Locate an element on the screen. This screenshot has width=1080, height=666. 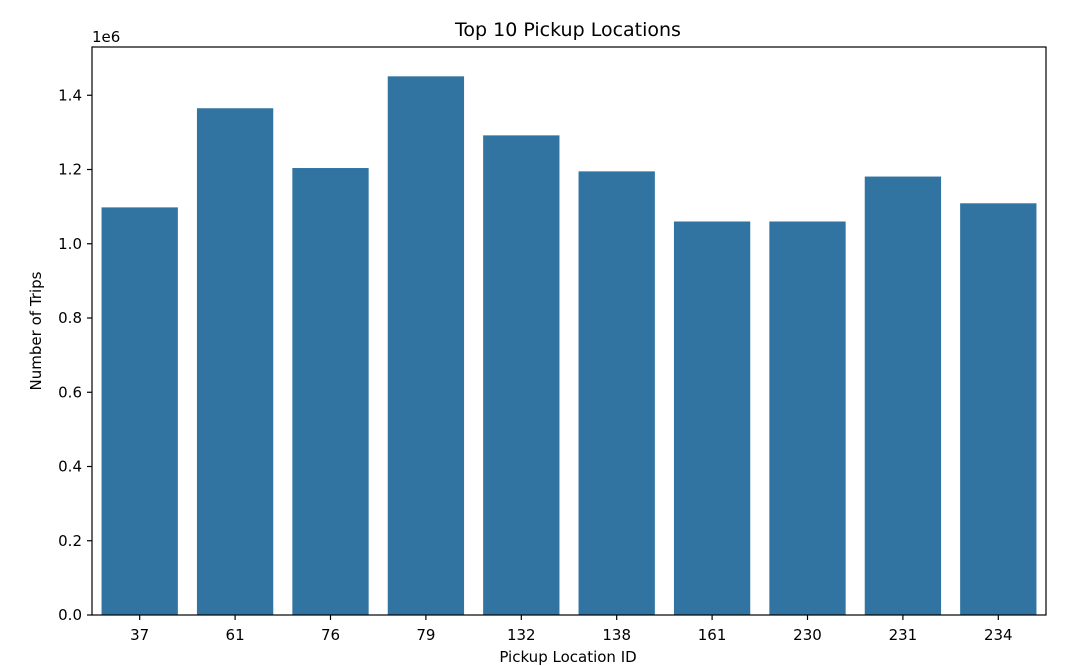
y-axis-label: Number of Trips is located at coordinates (36, 330).